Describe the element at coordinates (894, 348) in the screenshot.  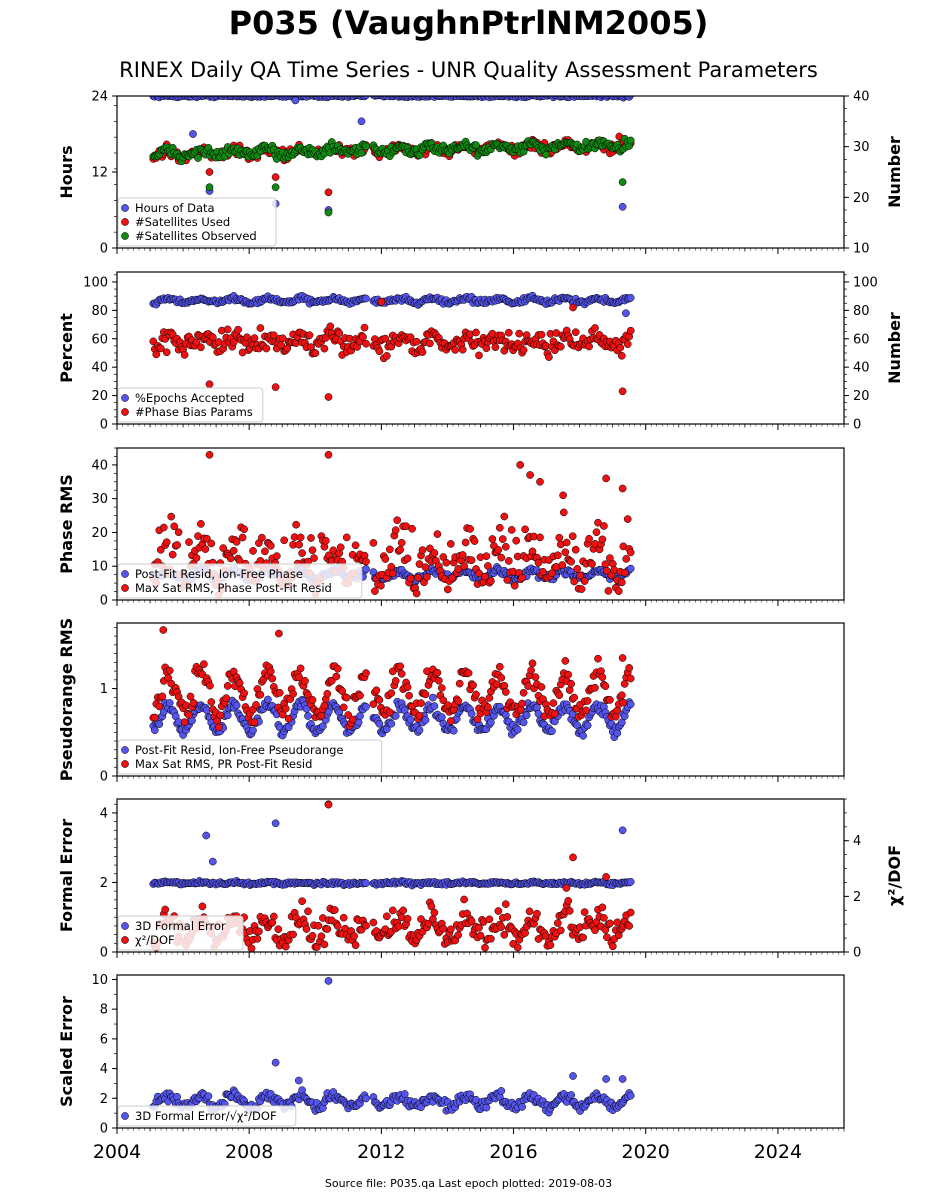
I see `y-right-axis-label: Number` at that location.